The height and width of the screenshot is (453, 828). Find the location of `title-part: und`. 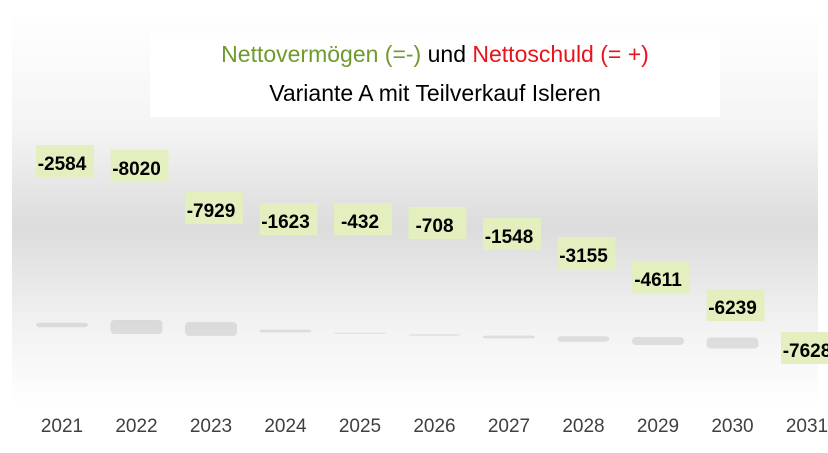

title-part: und is located at coordinates (447, 54).